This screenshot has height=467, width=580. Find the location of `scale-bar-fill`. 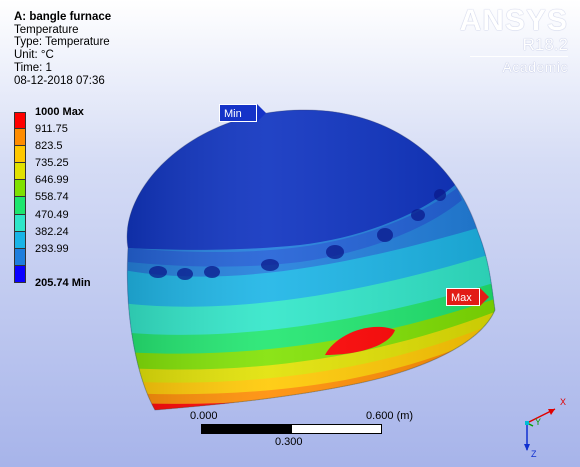

scale-bar-fill is located at coordinates (247, 429).